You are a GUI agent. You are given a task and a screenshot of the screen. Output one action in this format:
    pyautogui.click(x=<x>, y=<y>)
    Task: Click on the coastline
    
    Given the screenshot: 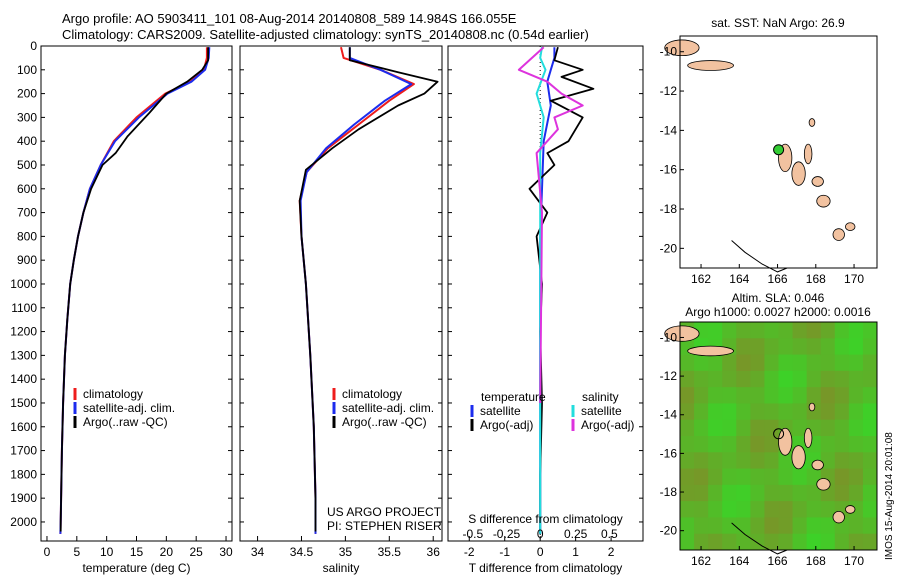 What is the action you would take?
    pyautogui.click(x=759, y=256)
    